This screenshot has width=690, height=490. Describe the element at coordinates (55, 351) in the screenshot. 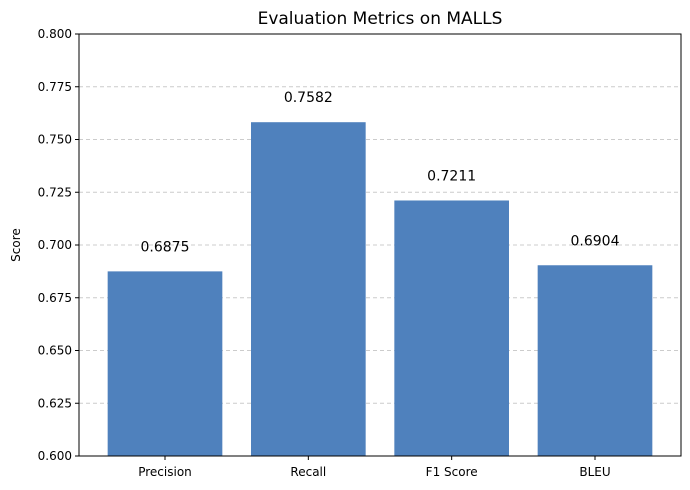

I see `y-tick-label: 0.650` at that location.